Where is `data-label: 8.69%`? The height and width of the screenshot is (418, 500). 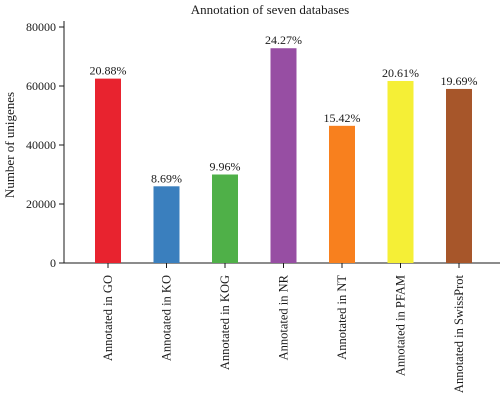
data-label: 8.69% is located at coordinates (166, 178).